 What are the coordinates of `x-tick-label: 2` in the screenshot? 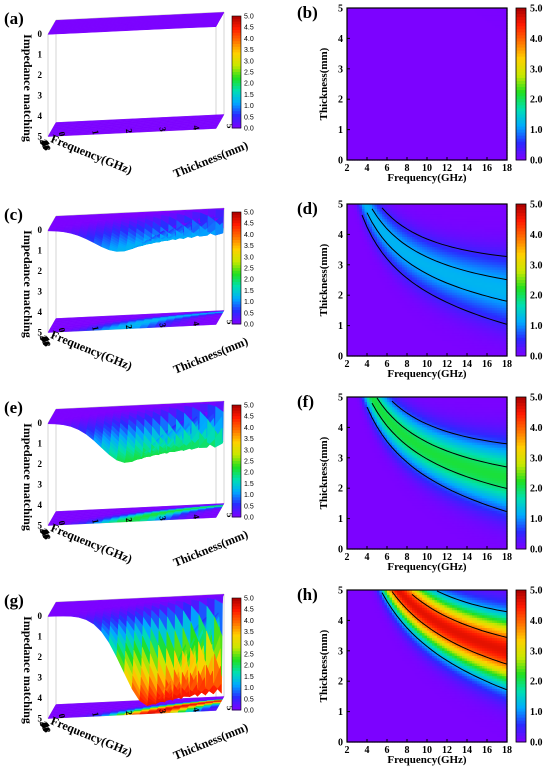 It's located at (347, 168).